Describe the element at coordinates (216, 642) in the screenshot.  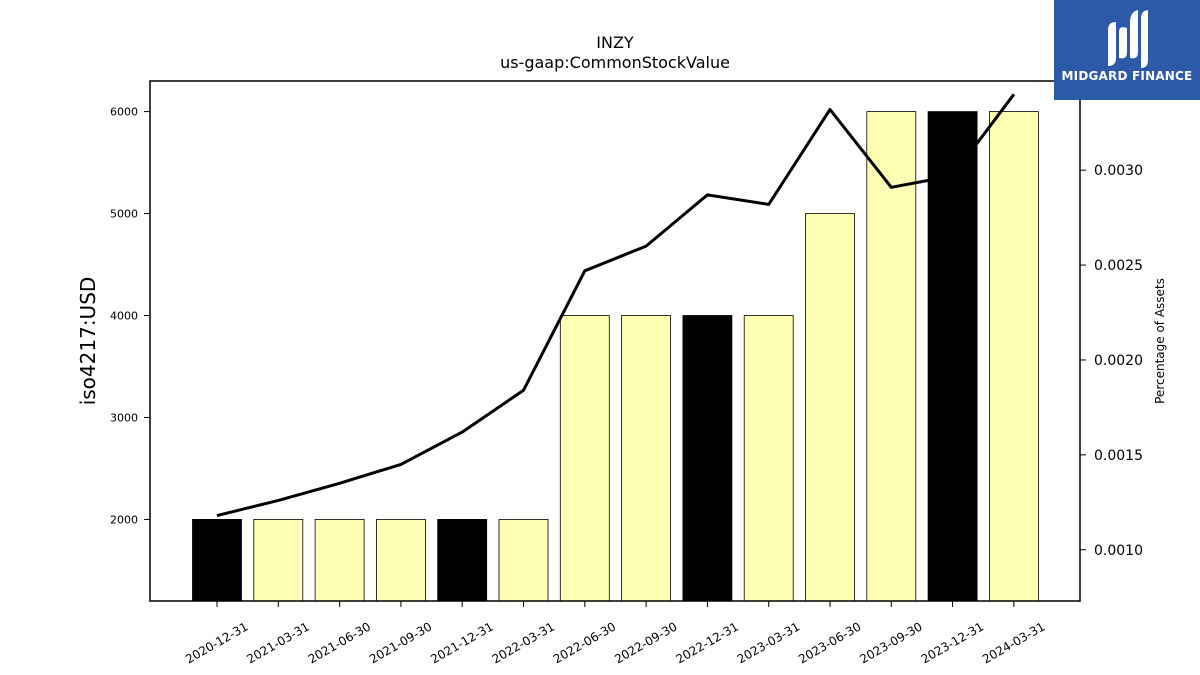
I see `x-tick-label: 2020-12-31` at that location.